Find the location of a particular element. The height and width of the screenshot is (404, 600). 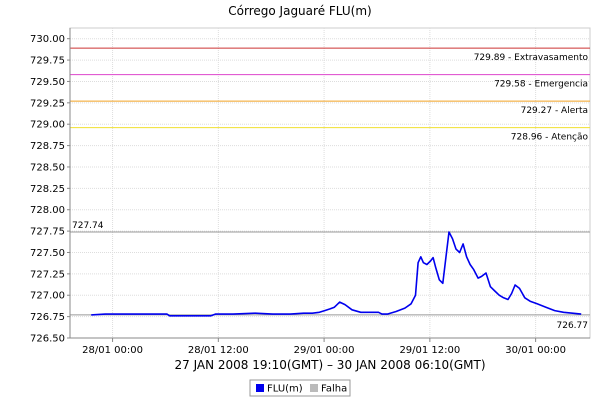

y-tick-label: 728.00 is located at coordinates (47, 210).